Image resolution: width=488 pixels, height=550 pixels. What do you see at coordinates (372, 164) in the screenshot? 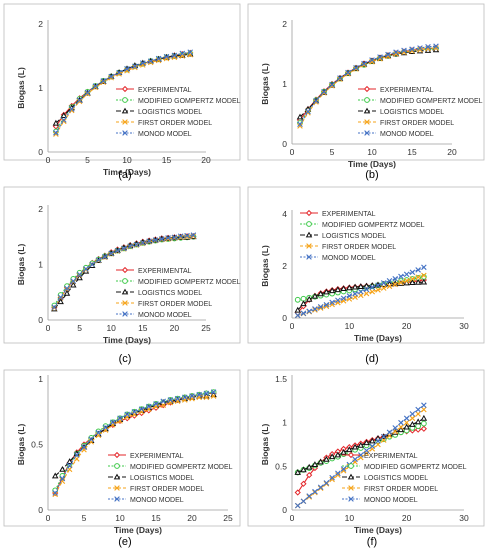
I see `x-axis-title: Time (Days)` at bounding box center [372, 164].